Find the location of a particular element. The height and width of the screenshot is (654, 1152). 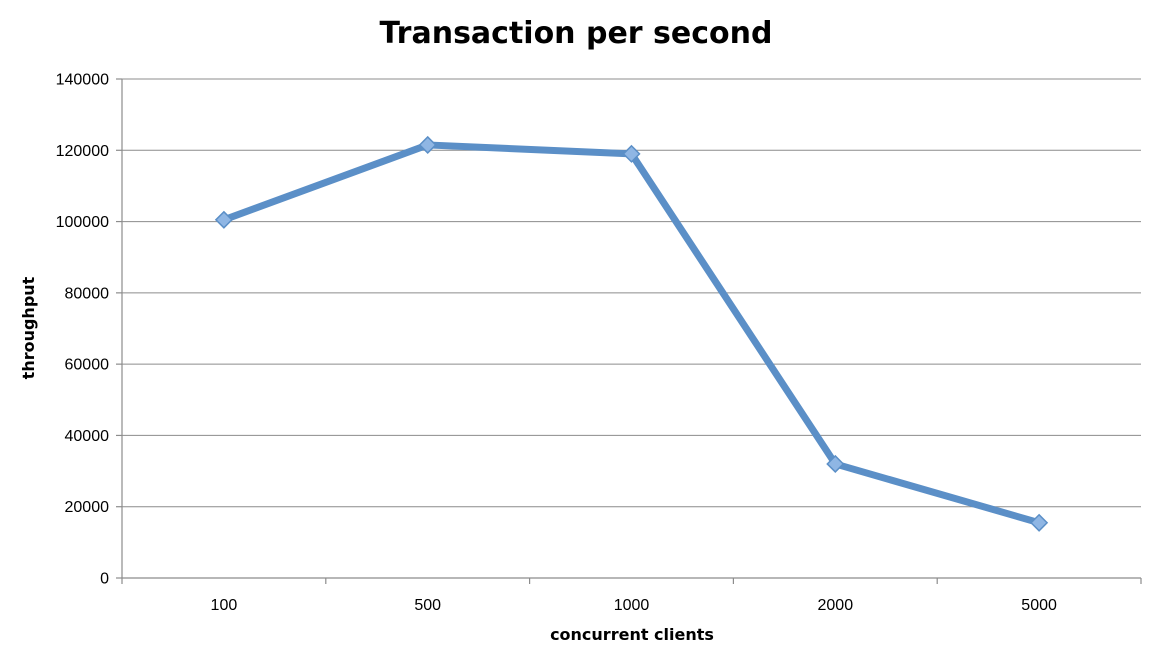

x-tick-label: 1000 is located at coordinates (632, 605).